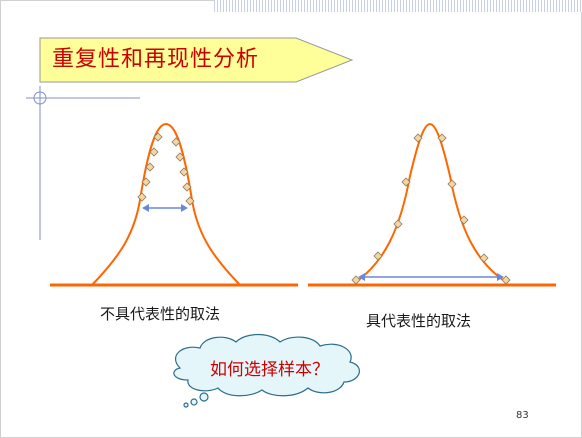  I want to click on cloud-bubble-large, so click(204, 397).